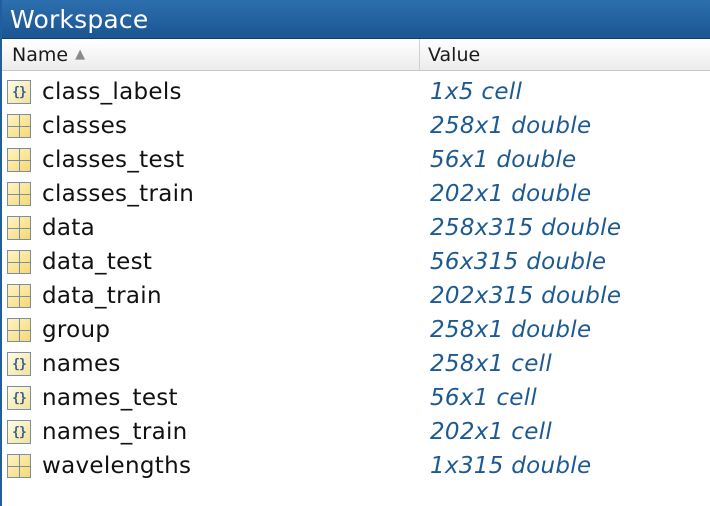 Image resolution: width=710 pixels, height=506 pixels. I want to click on variable-name-cell: data_test, so click(211, 262).